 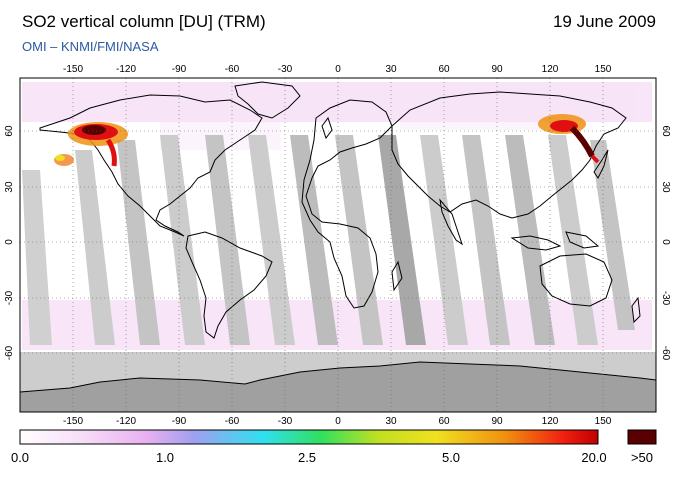 I want to click on lat-labels-left: 60 30 0 -30 -60, so click(x=9, y=242).